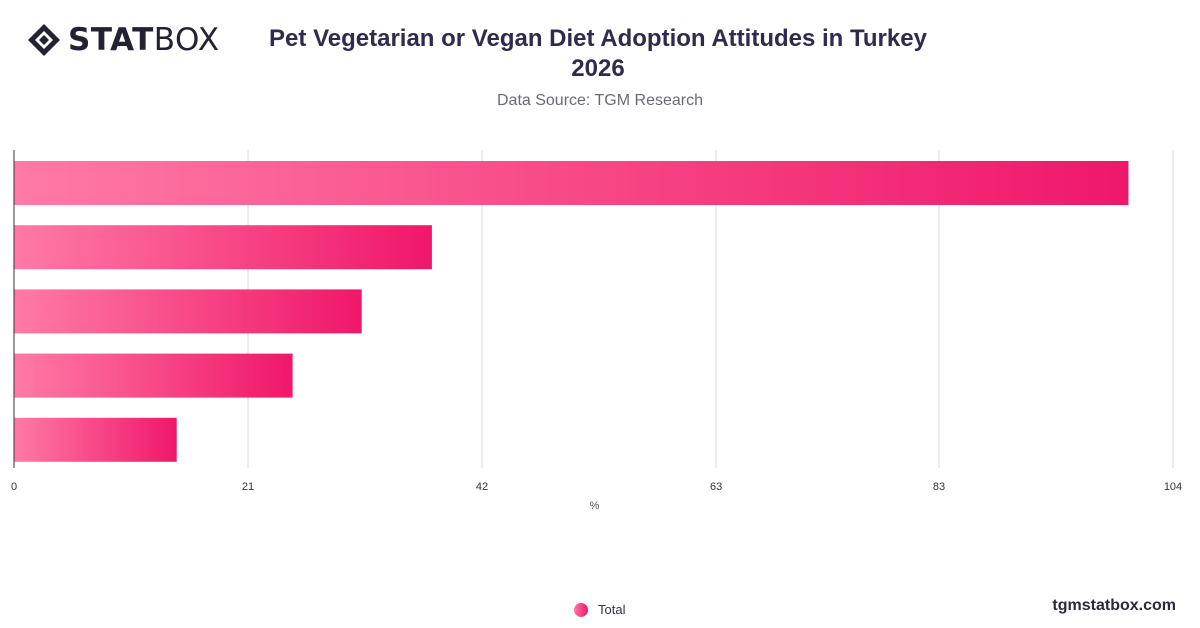  I want to click on x-tick-label: 63, so click(716, 487).